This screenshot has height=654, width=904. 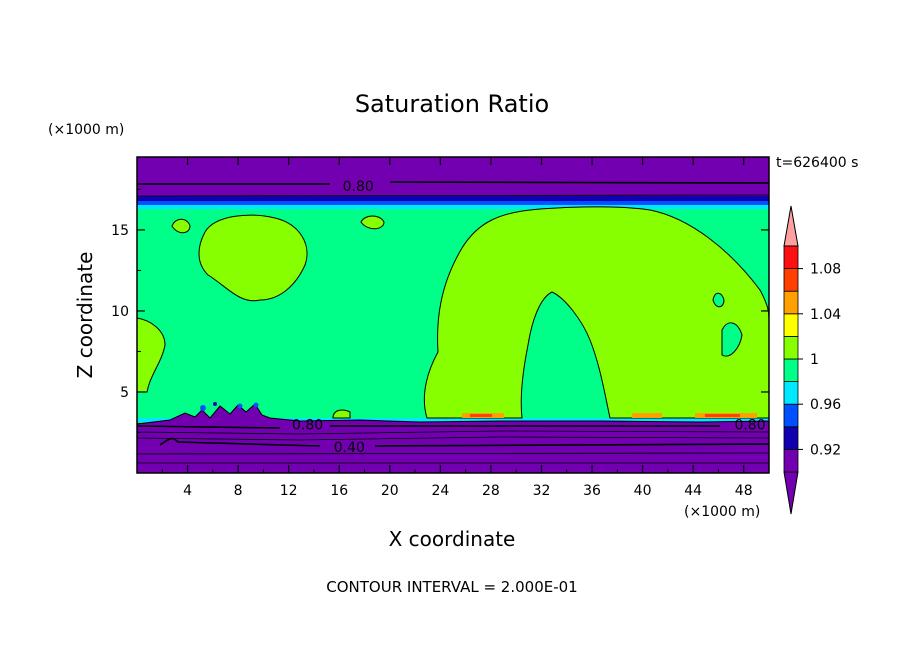 I want to click on contour-line-lower-thin, so click(x=453, y=432).